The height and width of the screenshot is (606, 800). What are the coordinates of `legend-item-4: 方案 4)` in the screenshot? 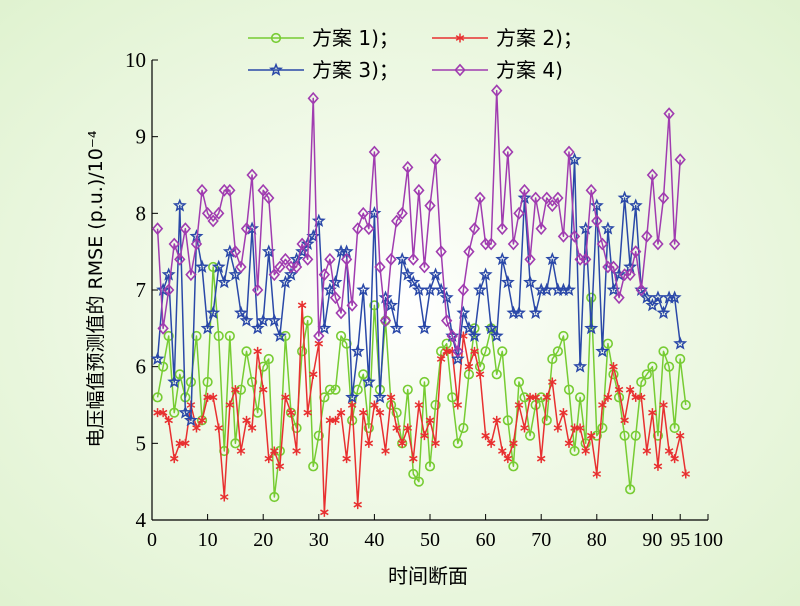 It's located at (497, 70).